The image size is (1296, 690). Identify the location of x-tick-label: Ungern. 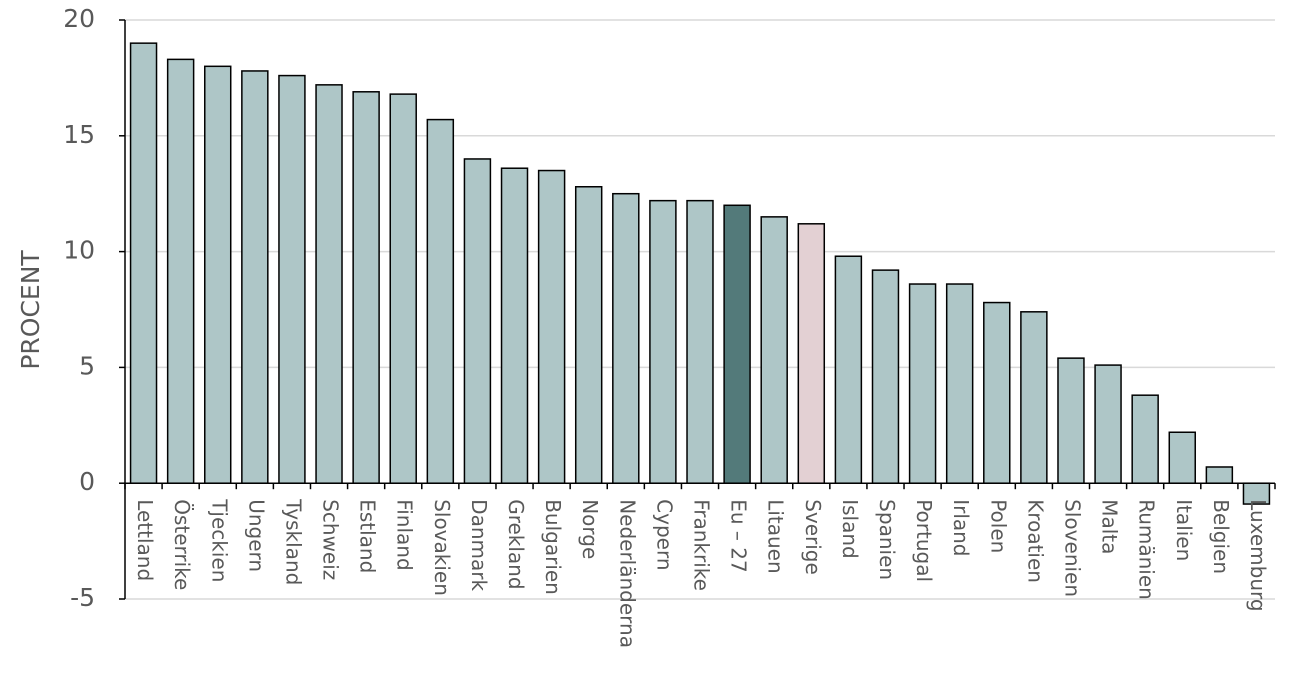
(256, 535).